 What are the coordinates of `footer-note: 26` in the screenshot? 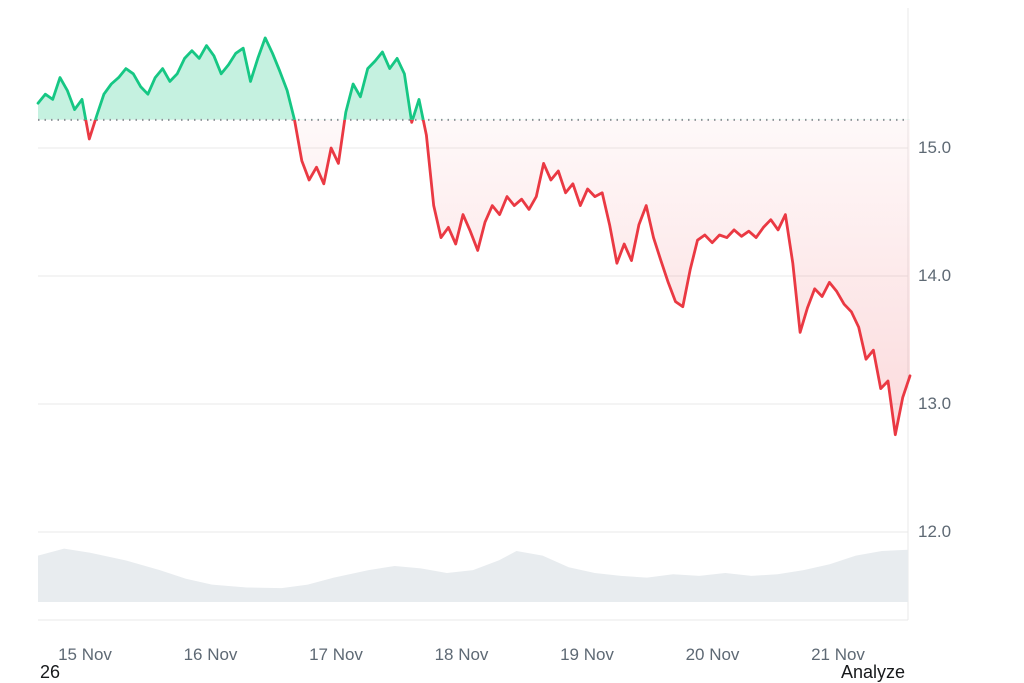 It's located at (50, 672).